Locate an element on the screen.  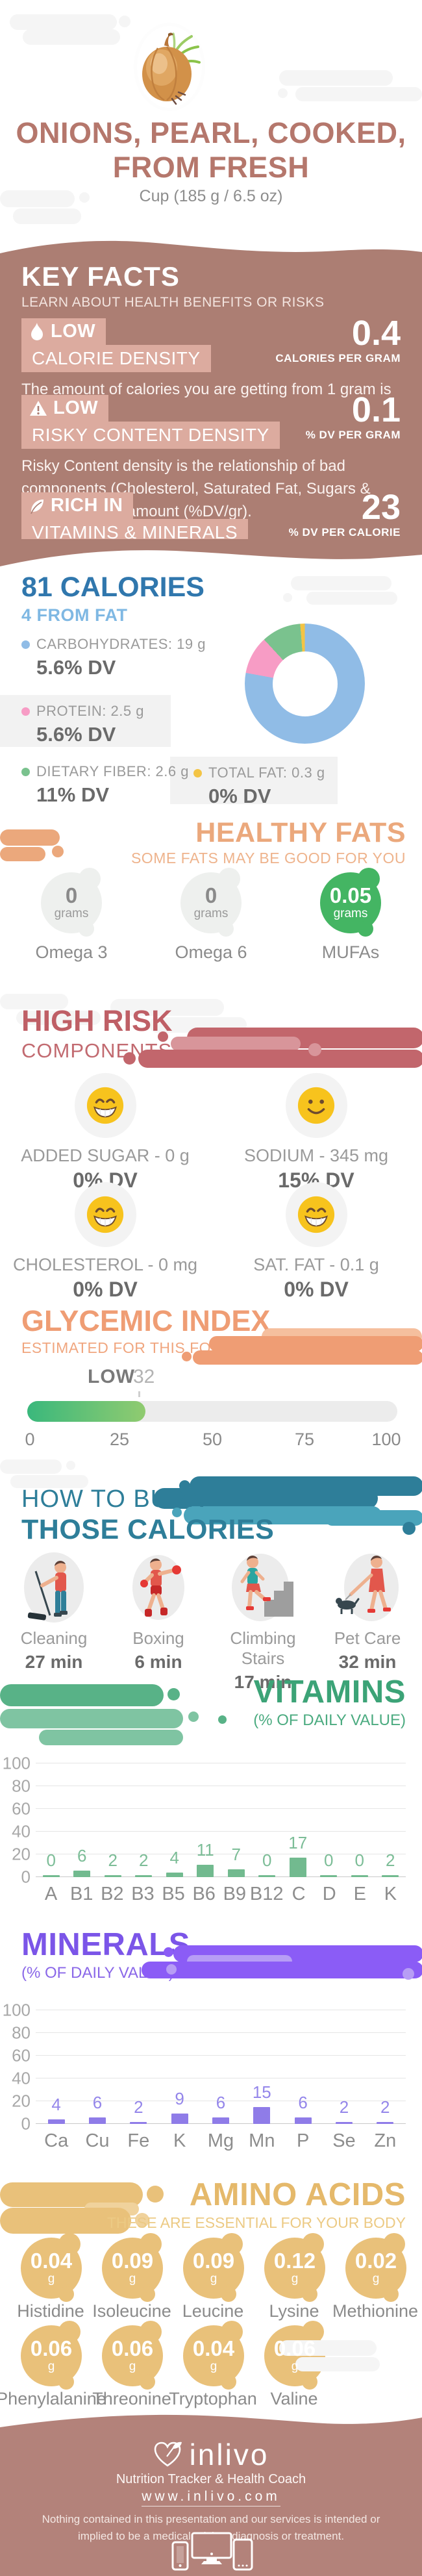
omega6-unit: grams is located at coordinates (211, 914).